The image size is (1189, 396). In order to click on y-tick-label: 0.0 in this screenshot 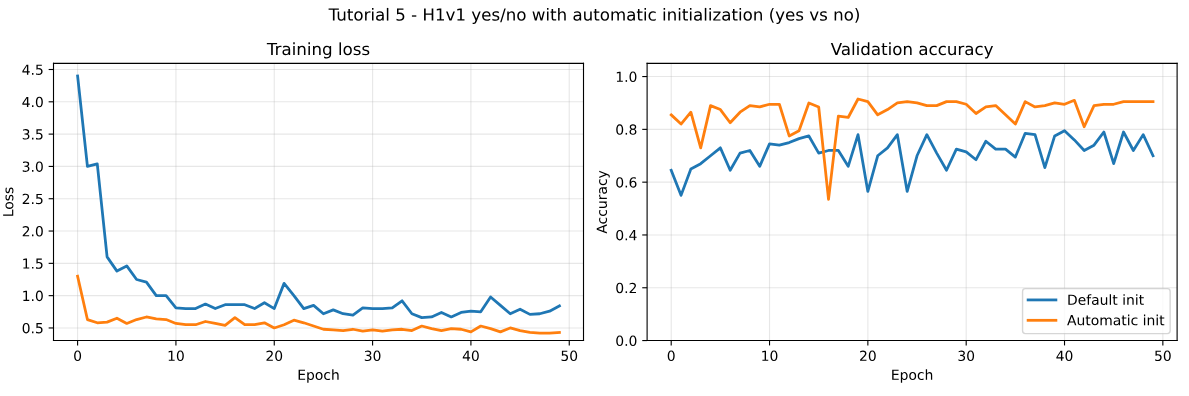, I will do `click(626, 341)`.